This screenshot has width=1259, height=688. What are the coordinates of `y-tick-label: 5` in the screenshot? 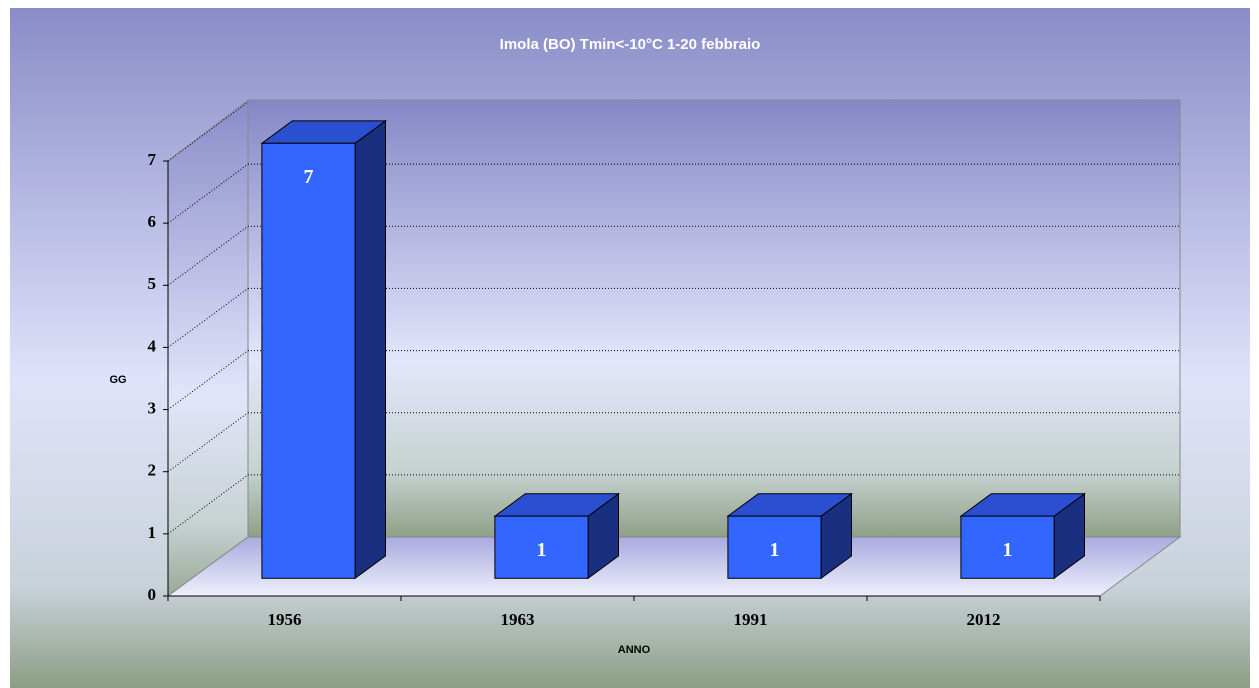 It's located at (152, 283).